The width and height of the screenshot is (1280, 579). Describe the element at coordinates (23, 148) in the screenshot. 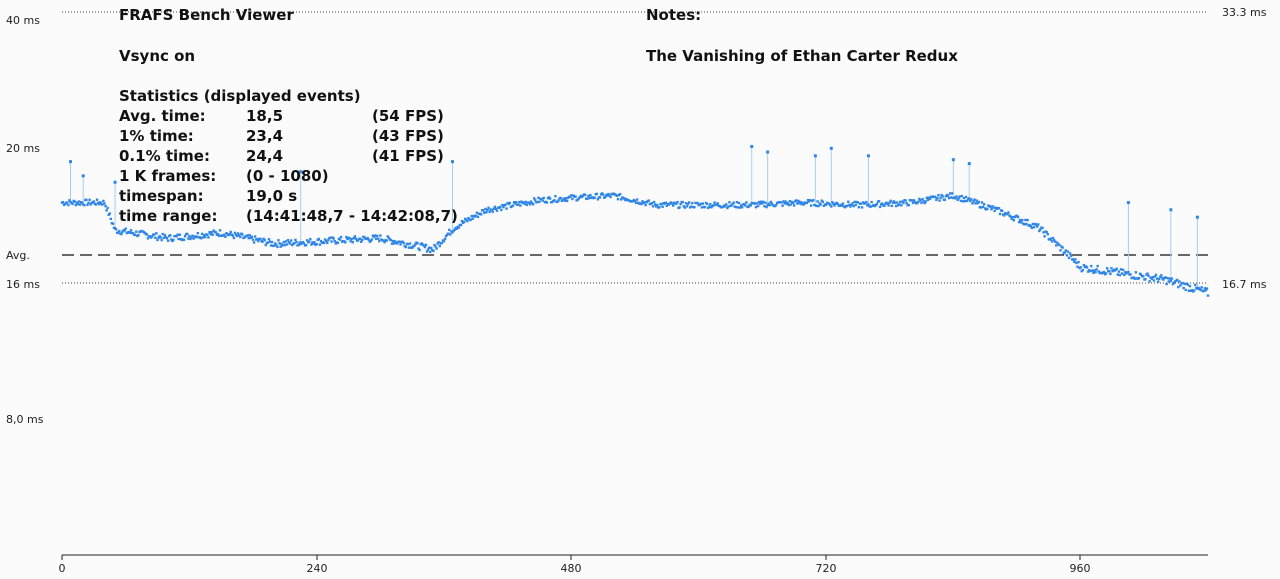

I see `y-tick-20ms: 20 ms` at that location.